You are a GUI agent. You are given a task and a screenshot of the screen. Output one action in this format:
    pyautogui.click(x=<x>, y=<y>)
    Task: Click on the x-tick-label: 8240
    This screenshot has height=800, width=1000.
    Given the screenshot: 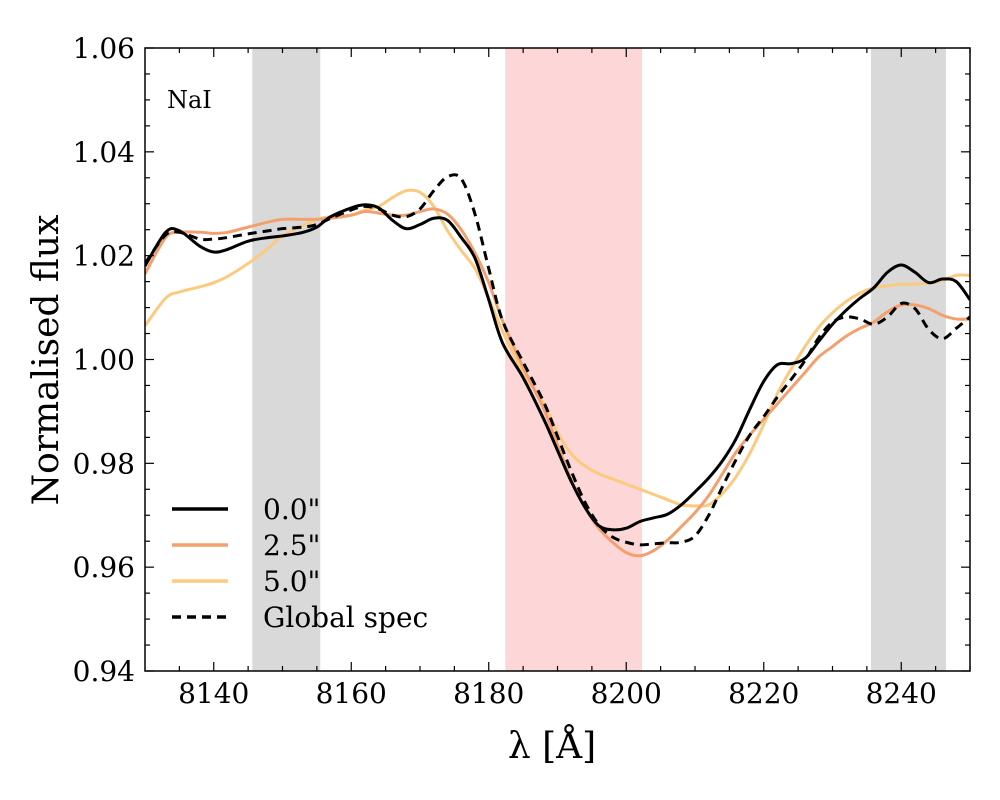 What is the action you would take?
    pyautogui.click(x=901, y=693)
    